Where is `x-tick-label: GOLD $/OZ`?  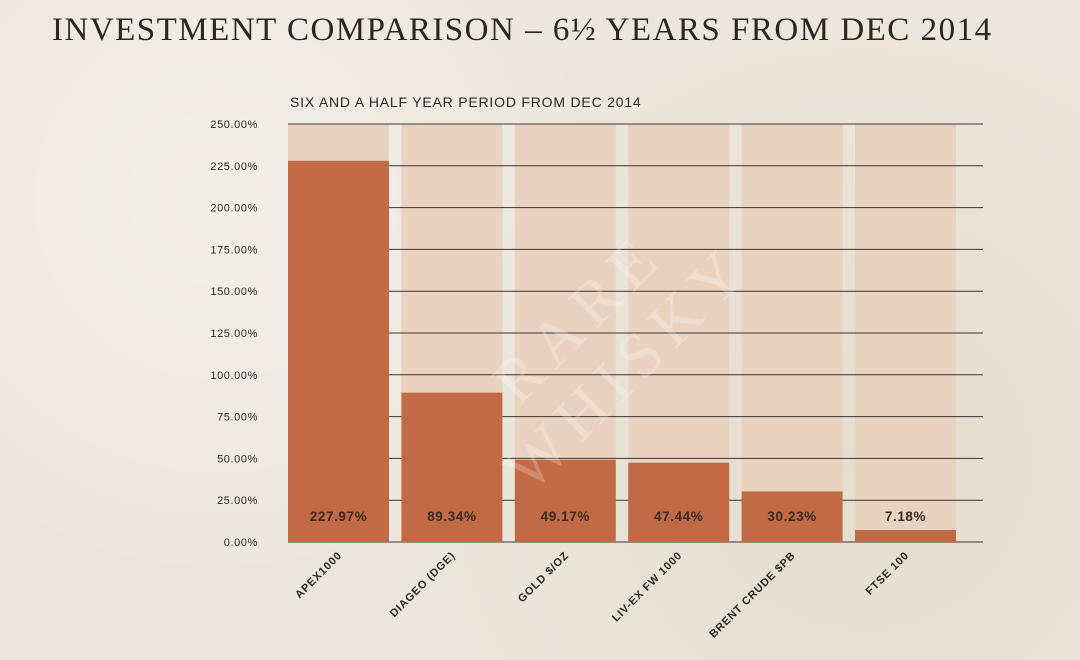
x-tick-label: GOLD $/OZ is located at coordinates (543, 577).